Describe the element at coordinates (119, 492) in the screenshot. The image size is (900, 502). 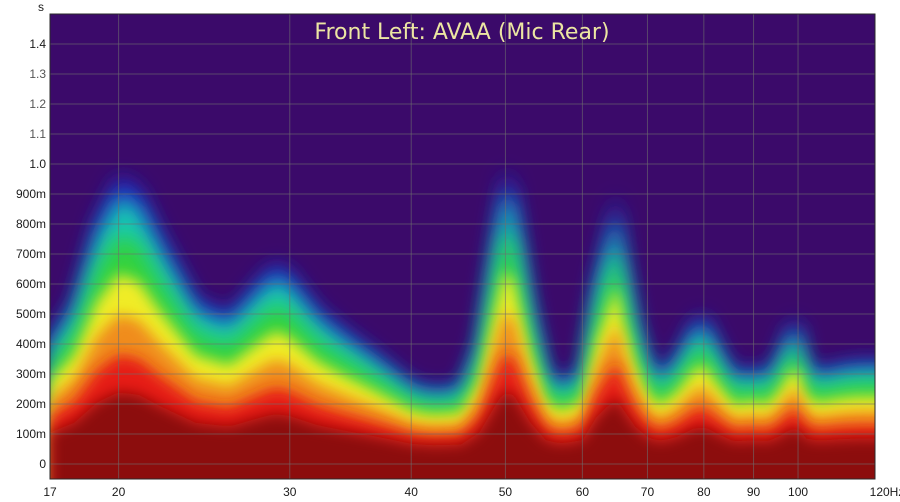
I see `x-tick-label: 20` at that location.